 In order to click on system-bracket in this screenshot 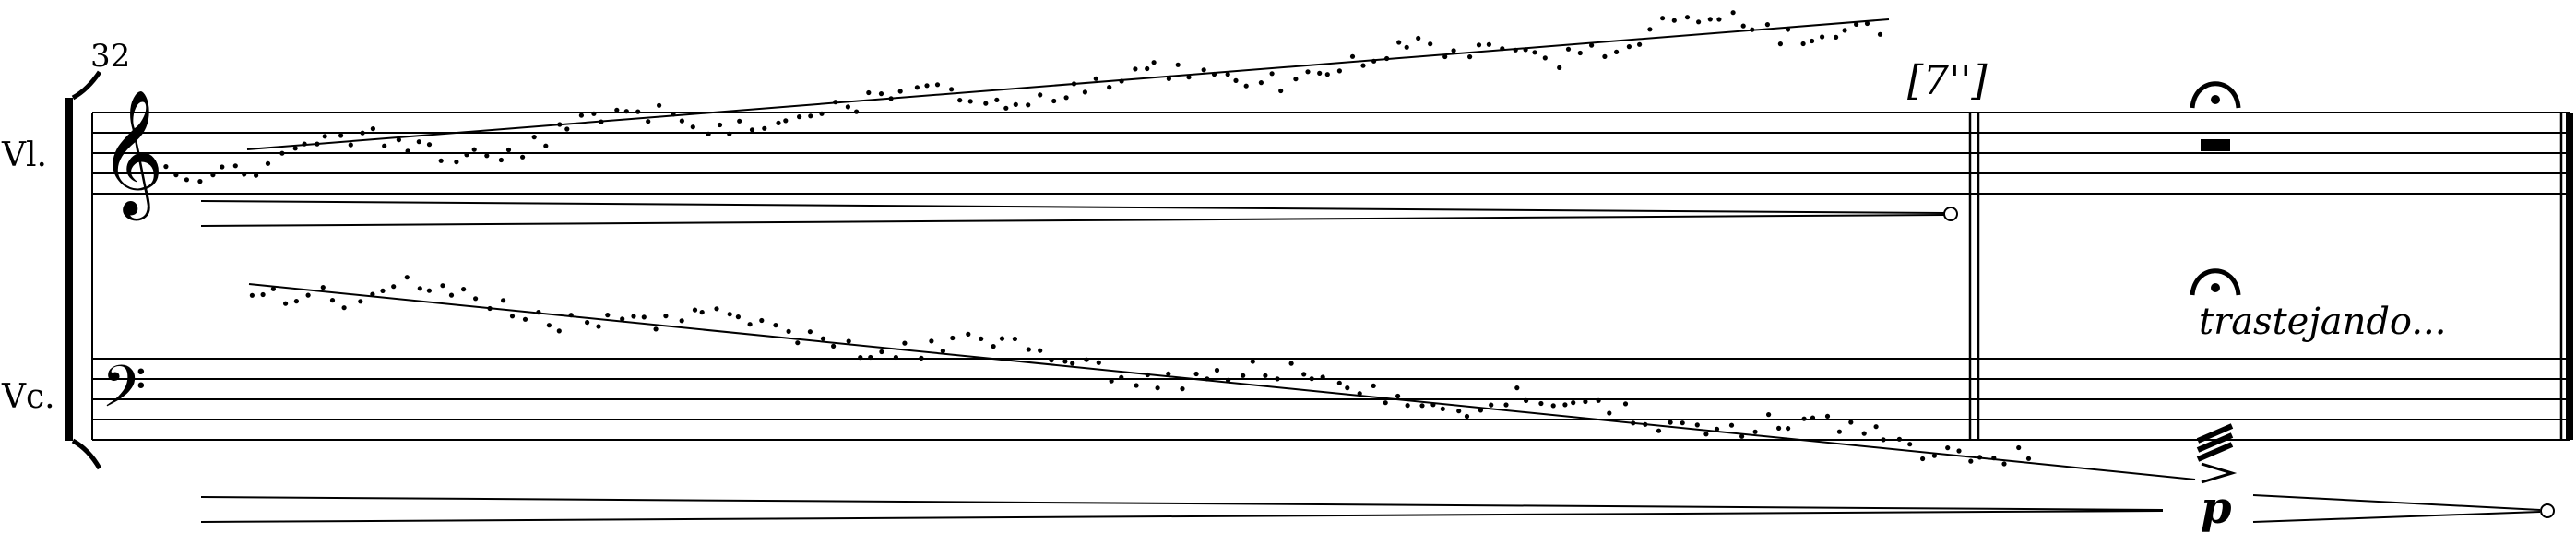, I will do `click(83, 270)`.